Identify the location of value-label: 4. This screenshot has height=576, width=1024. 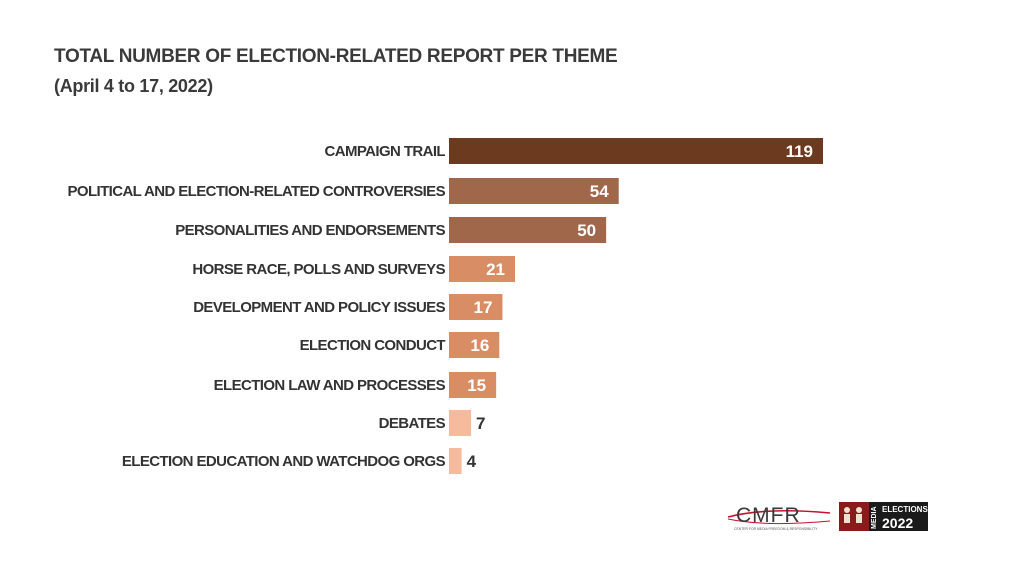
(472, 461).